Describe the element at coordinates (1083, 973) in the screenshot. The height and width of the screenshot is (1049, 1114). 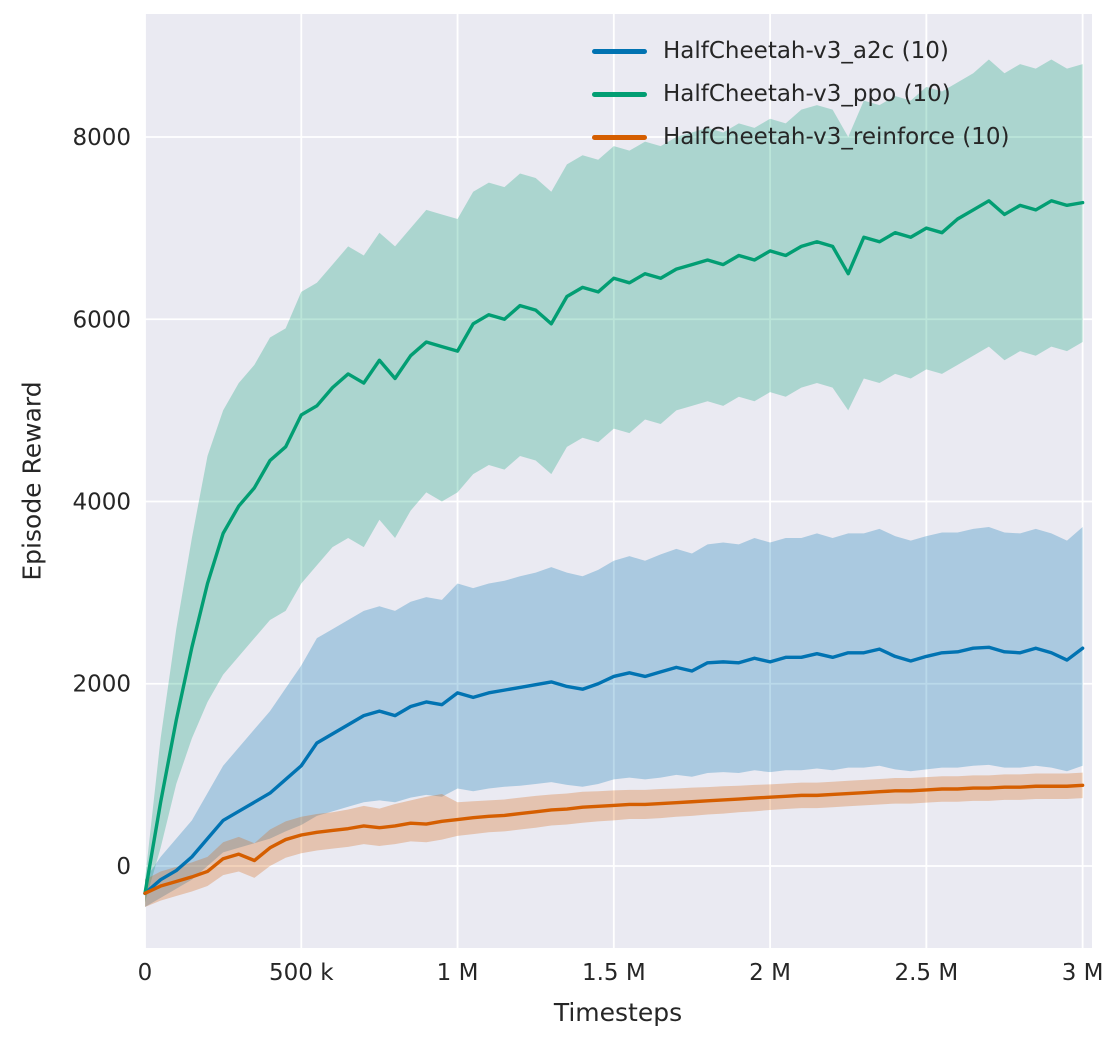
I see `x-tick-label: 3 M` at that location.